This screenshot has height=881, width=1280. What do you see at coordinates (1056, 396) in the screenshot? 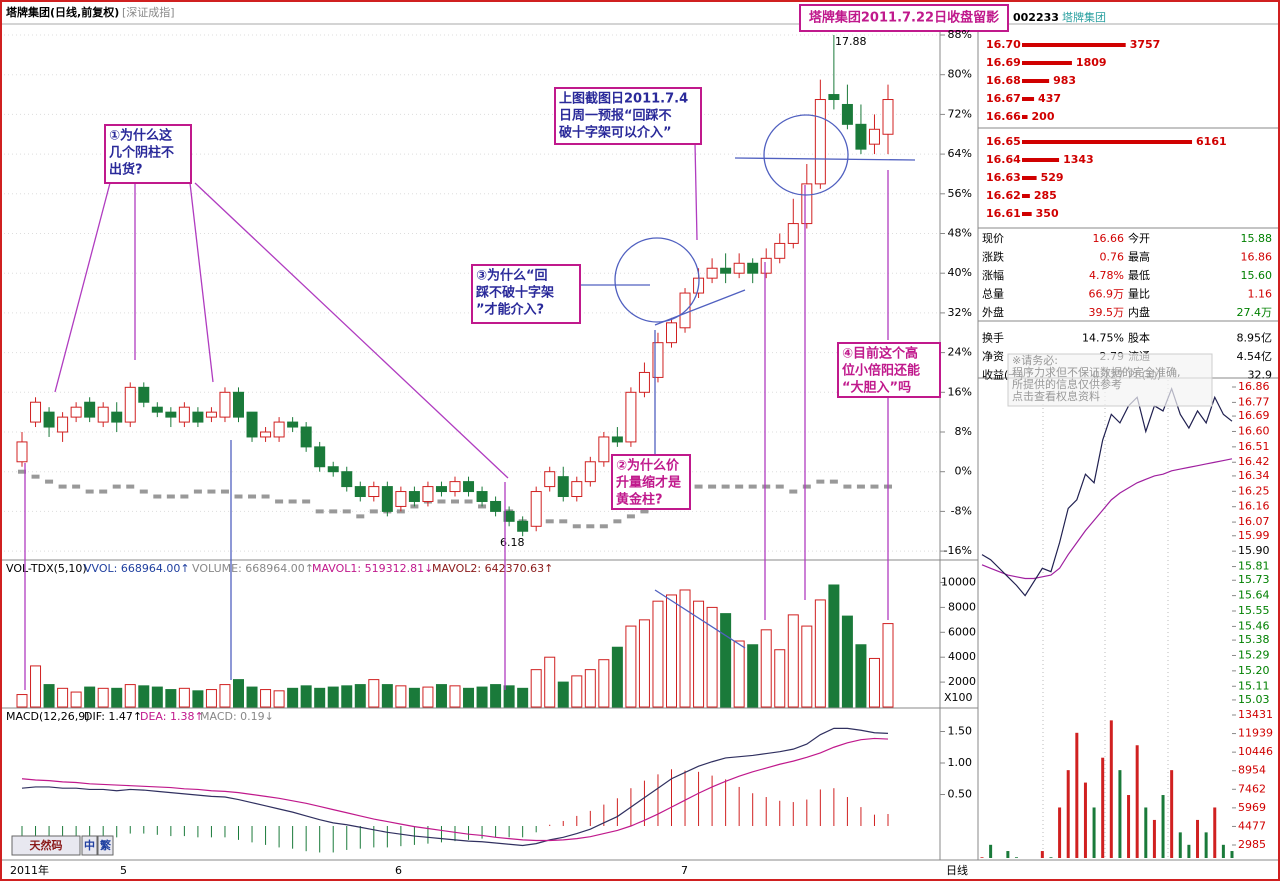
I see `tooltip-text: 点击查看权息资料` at bounding box center [1056, 396].